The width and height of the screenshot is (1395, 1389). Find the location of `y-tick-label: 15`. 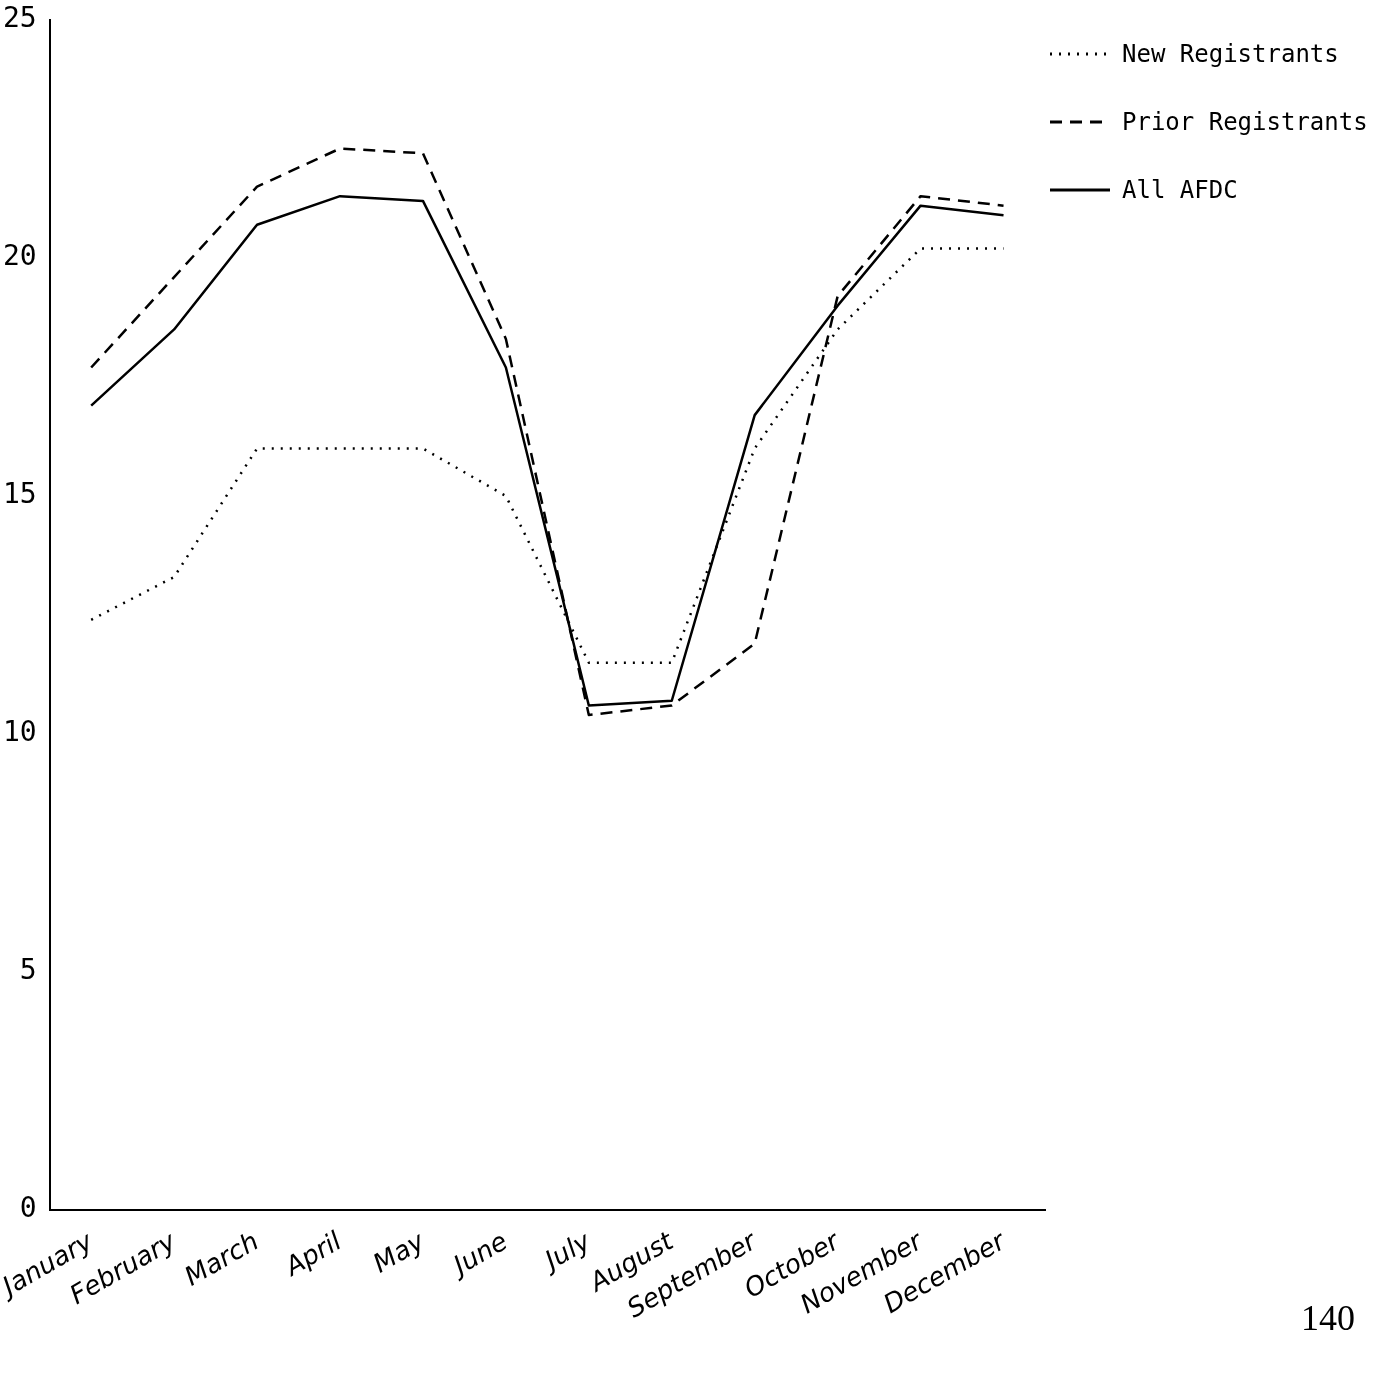

y-tick-label: 15 is located at coordinates (20, 494).